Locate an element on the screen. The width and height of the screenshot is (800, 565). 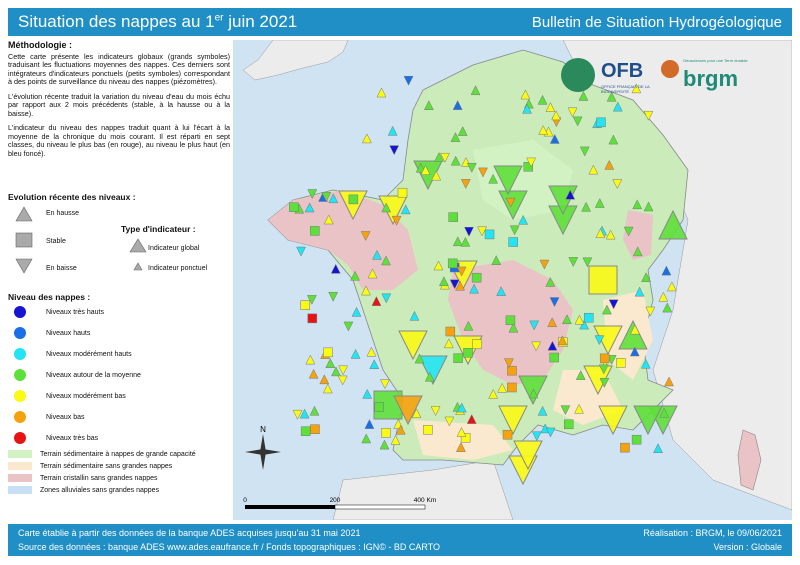
ofb-logo-text: OFB is located at coordinates (622, 71).